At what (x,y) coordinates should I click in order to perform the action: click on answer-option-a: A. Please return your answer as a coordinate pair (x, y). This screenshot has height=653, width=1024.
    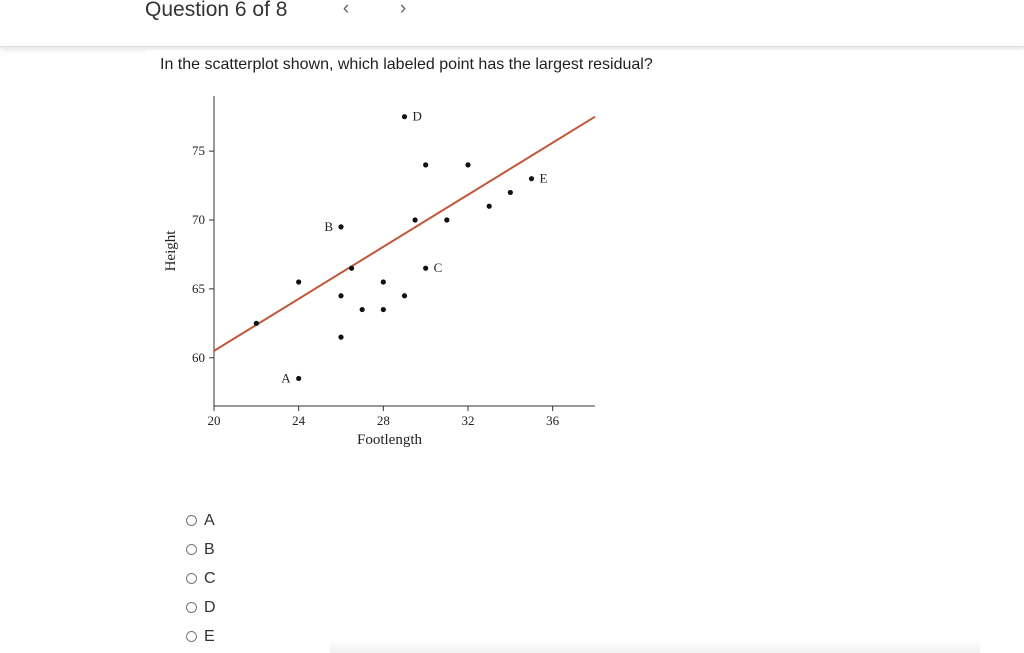
    Looking at the image, I should click on (201, 520).